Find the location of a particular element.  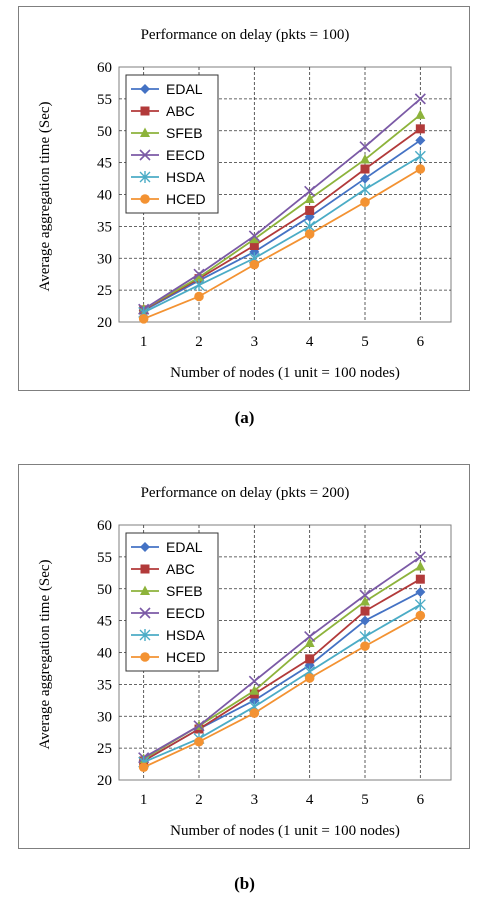

legend-entry-hced: HCED is located at coordinates (186, 199).